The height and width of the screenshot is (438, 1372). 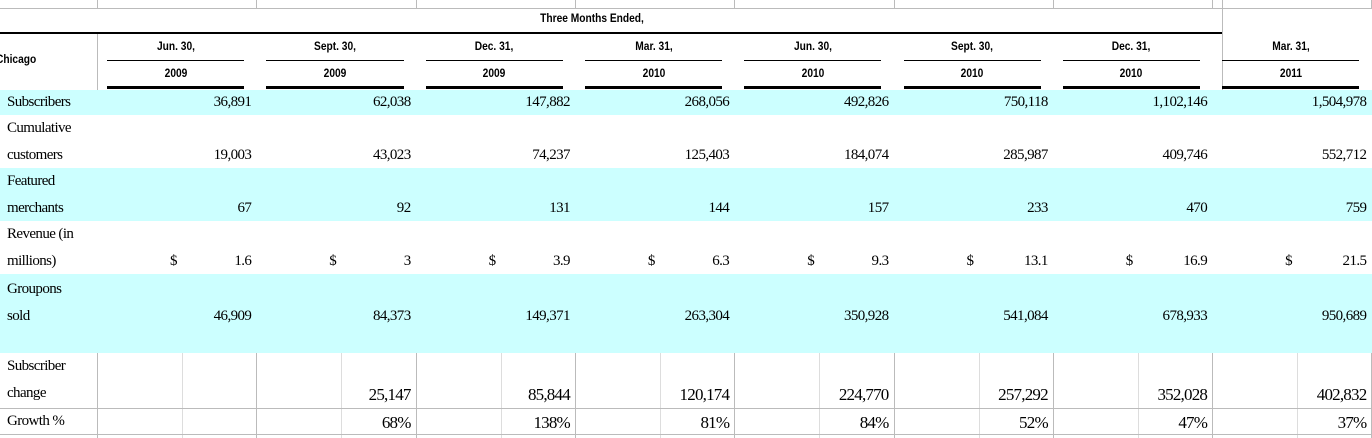 I want to click on cell-value: 750,118, so click(x=1026, y=101).